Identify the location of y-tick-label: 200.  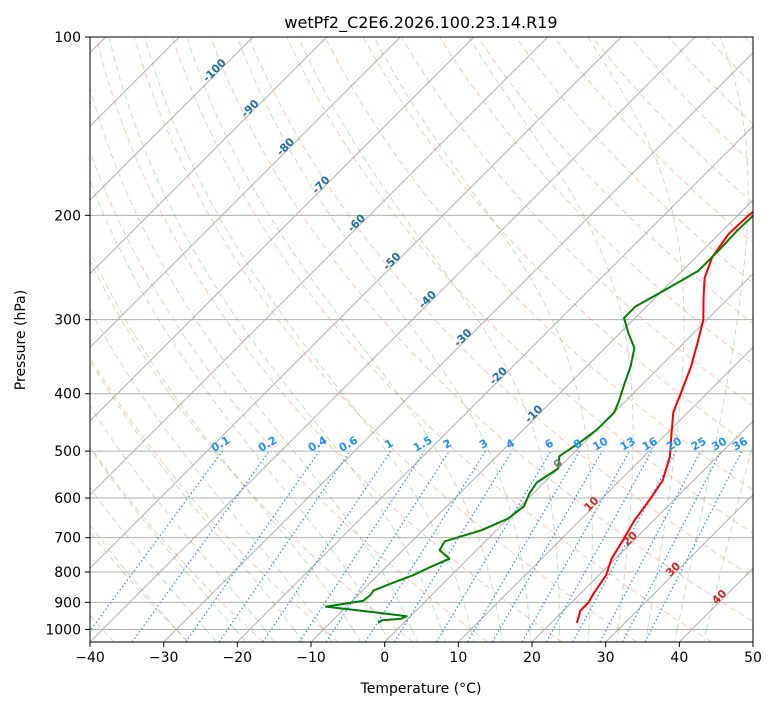
(67, 216).